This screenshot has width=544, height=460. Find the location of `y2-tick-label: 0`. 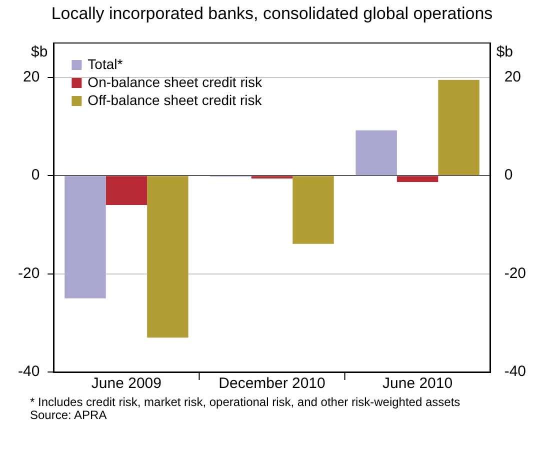

y2-tick-label: 0 is located at coordinates (508, 175).